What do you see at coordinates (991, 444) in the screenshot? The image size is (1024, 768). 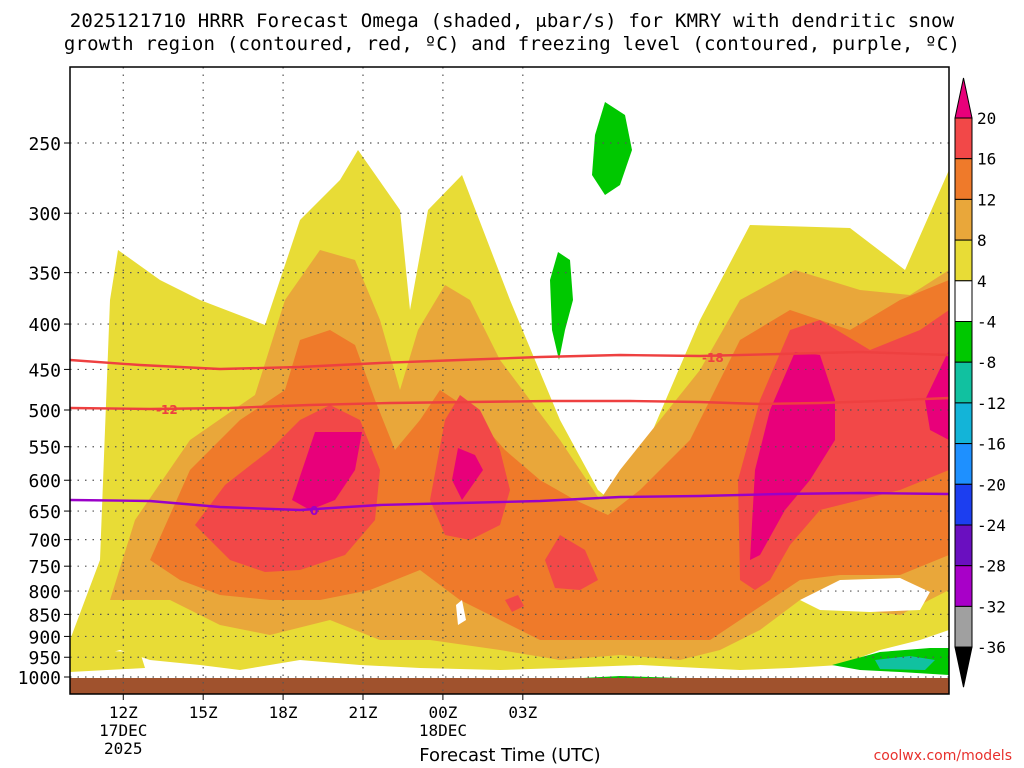 I see `colorbar-label: -16` at bounding box center [991, 444].